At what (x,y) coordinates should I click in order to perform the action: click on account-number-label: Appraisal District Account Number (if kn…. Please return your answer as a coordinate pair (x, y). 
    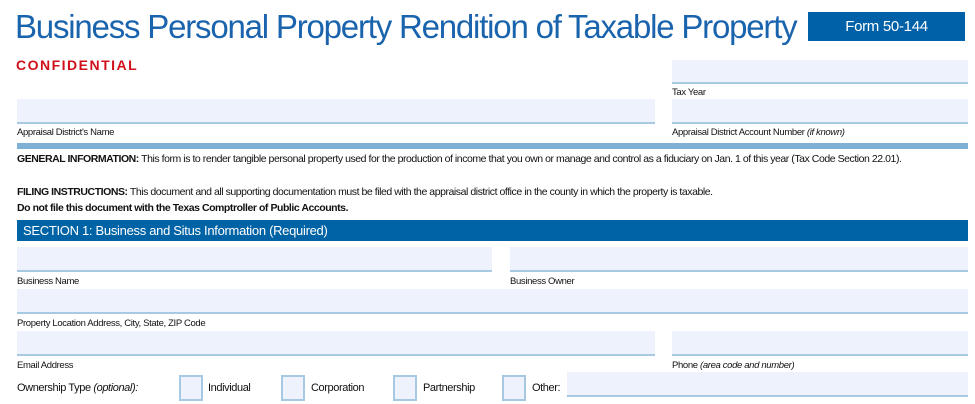
    Looking at the image, I should click on (758, 132).